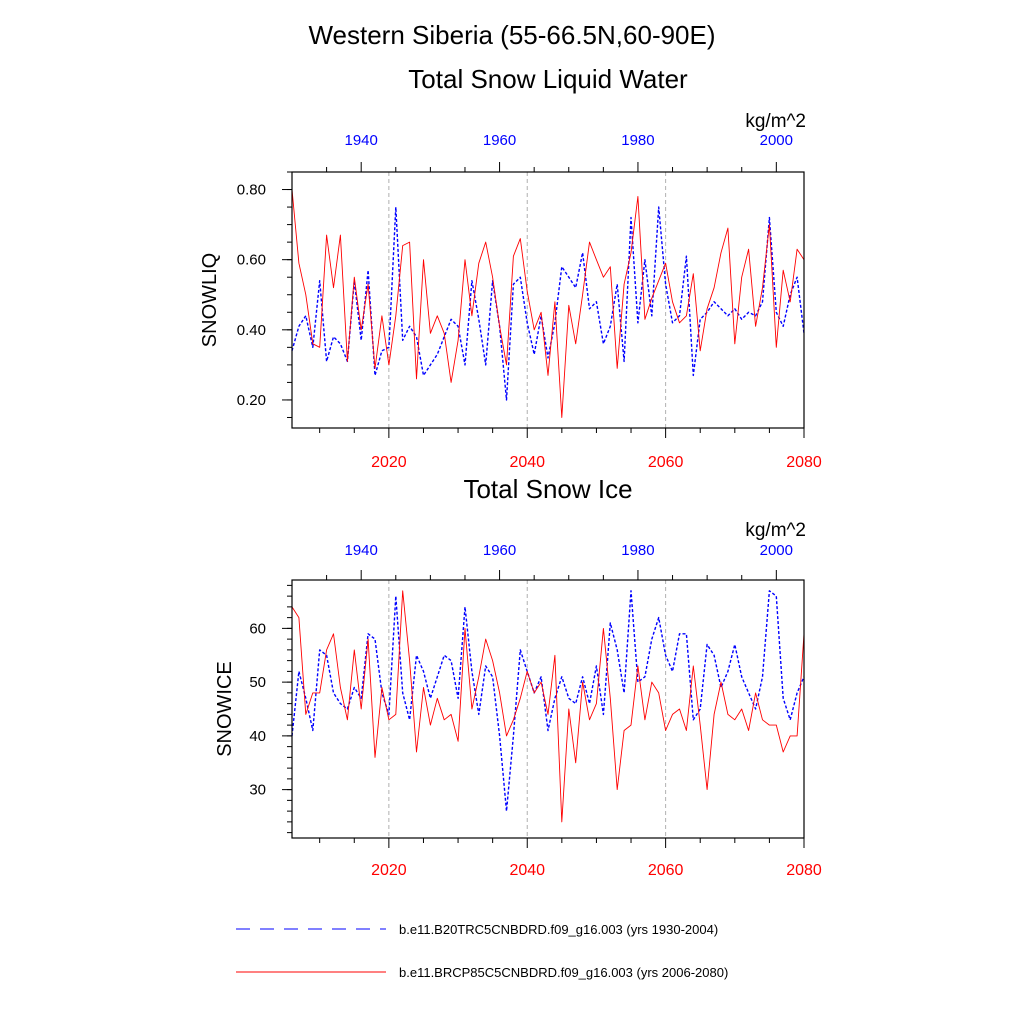 The image size is (1024, 1029). What do you see at coordinates (548, 79) in the screenshot?
I see `panel-title: Total Snow Liquid Water` at bounding box center [548, 79].